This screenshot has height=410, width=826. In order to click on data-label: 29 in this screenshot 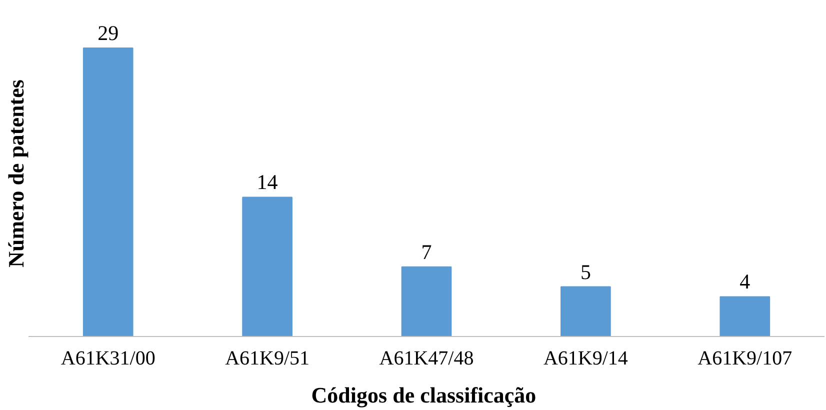, I will do `click(108, 33)`.